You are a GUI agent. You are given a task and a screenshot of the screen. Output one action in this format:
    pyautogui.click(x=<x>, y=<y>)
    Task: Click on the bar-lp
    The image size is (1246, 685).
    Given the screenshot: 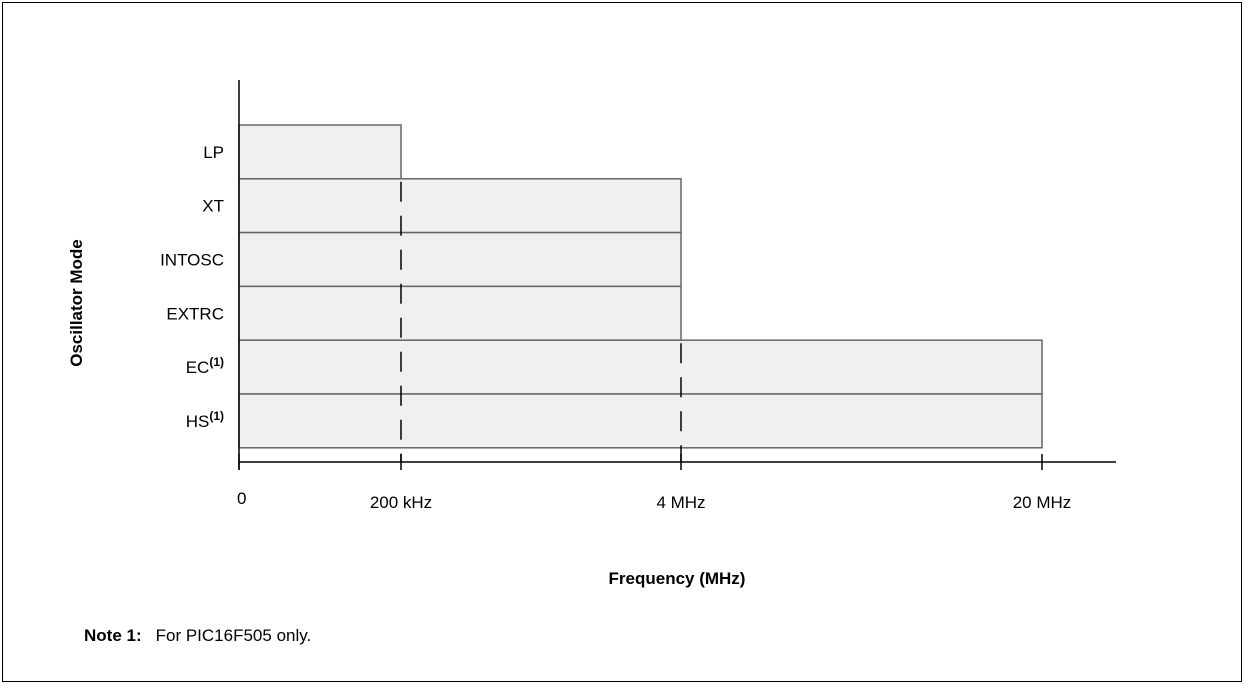 What is the action you would take?
    pyautogui.click(x=320, y=152)
    